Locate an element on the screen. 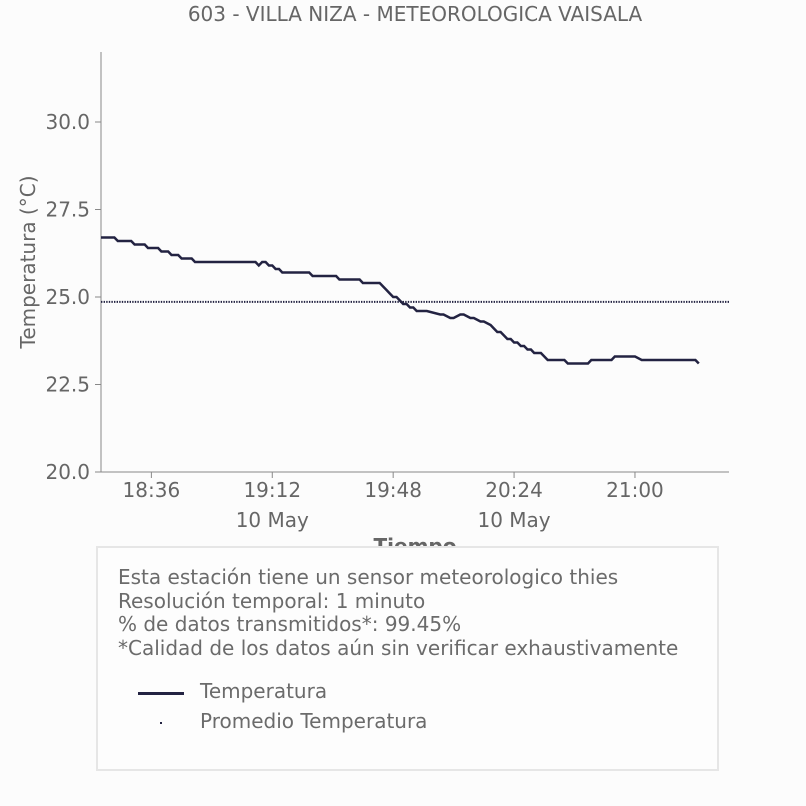 The height and width of the screenshot is (806, 806). legend-label-promedio: Promedio Temperatura is located at coordinates (314, 721).